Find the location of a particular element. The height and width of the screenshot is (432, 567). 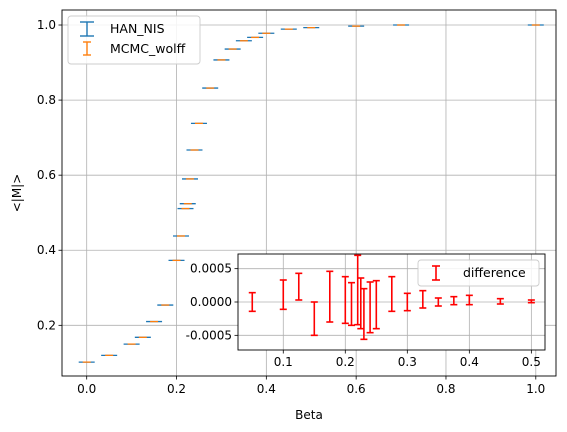

main-y-tick-label: 1.0 is located at coordinates (46, 25).